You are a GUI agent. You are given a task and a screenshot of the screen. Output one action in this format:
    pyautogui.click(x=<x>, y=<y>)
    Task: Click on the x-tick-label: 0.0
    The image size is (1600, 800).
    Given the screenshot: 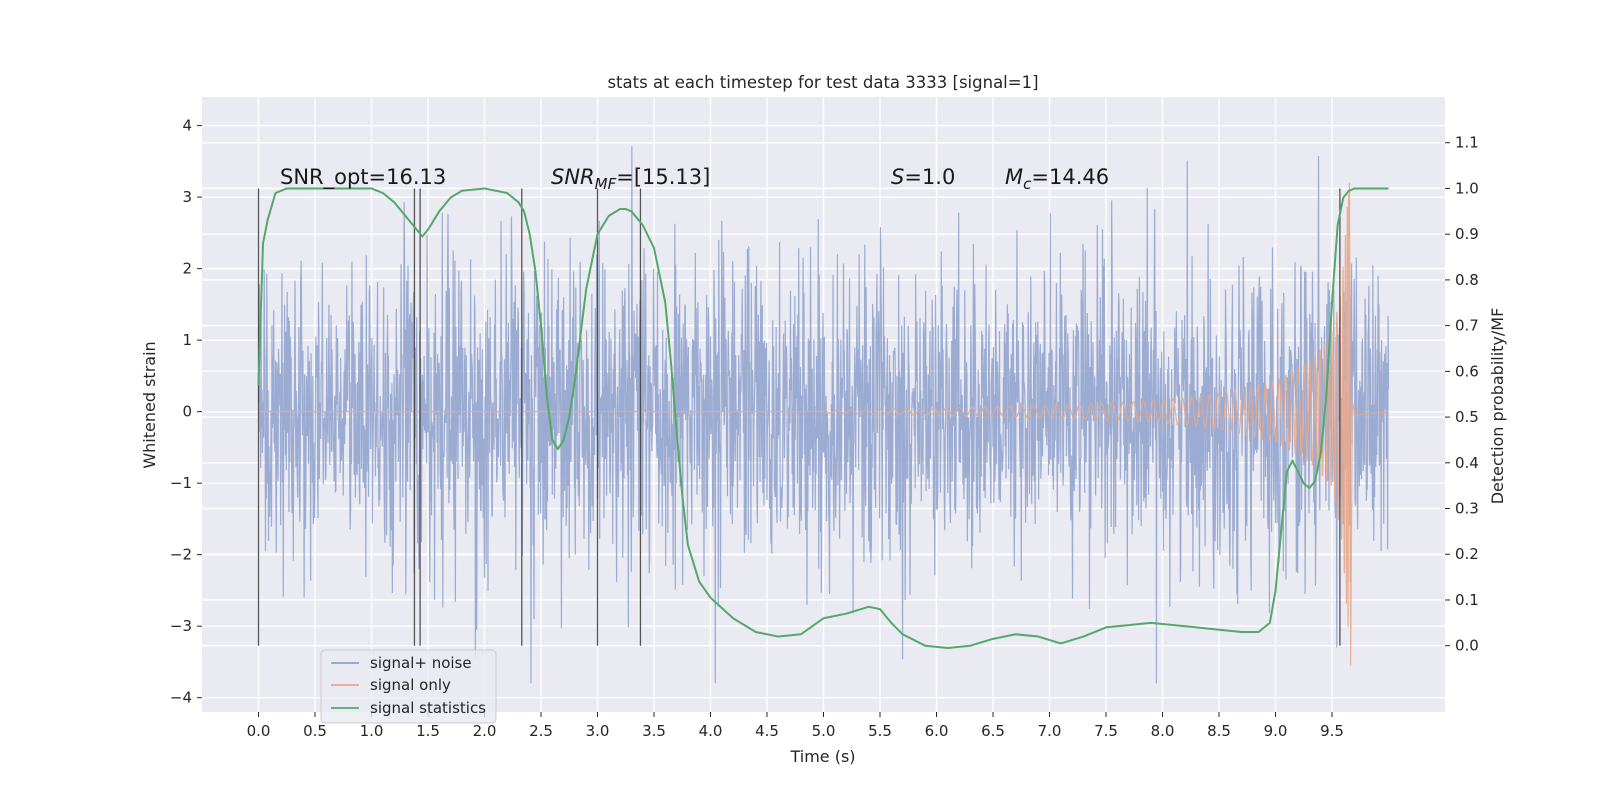 What is the action you would take?
    pyautogui.click(x=259, y=731)
    